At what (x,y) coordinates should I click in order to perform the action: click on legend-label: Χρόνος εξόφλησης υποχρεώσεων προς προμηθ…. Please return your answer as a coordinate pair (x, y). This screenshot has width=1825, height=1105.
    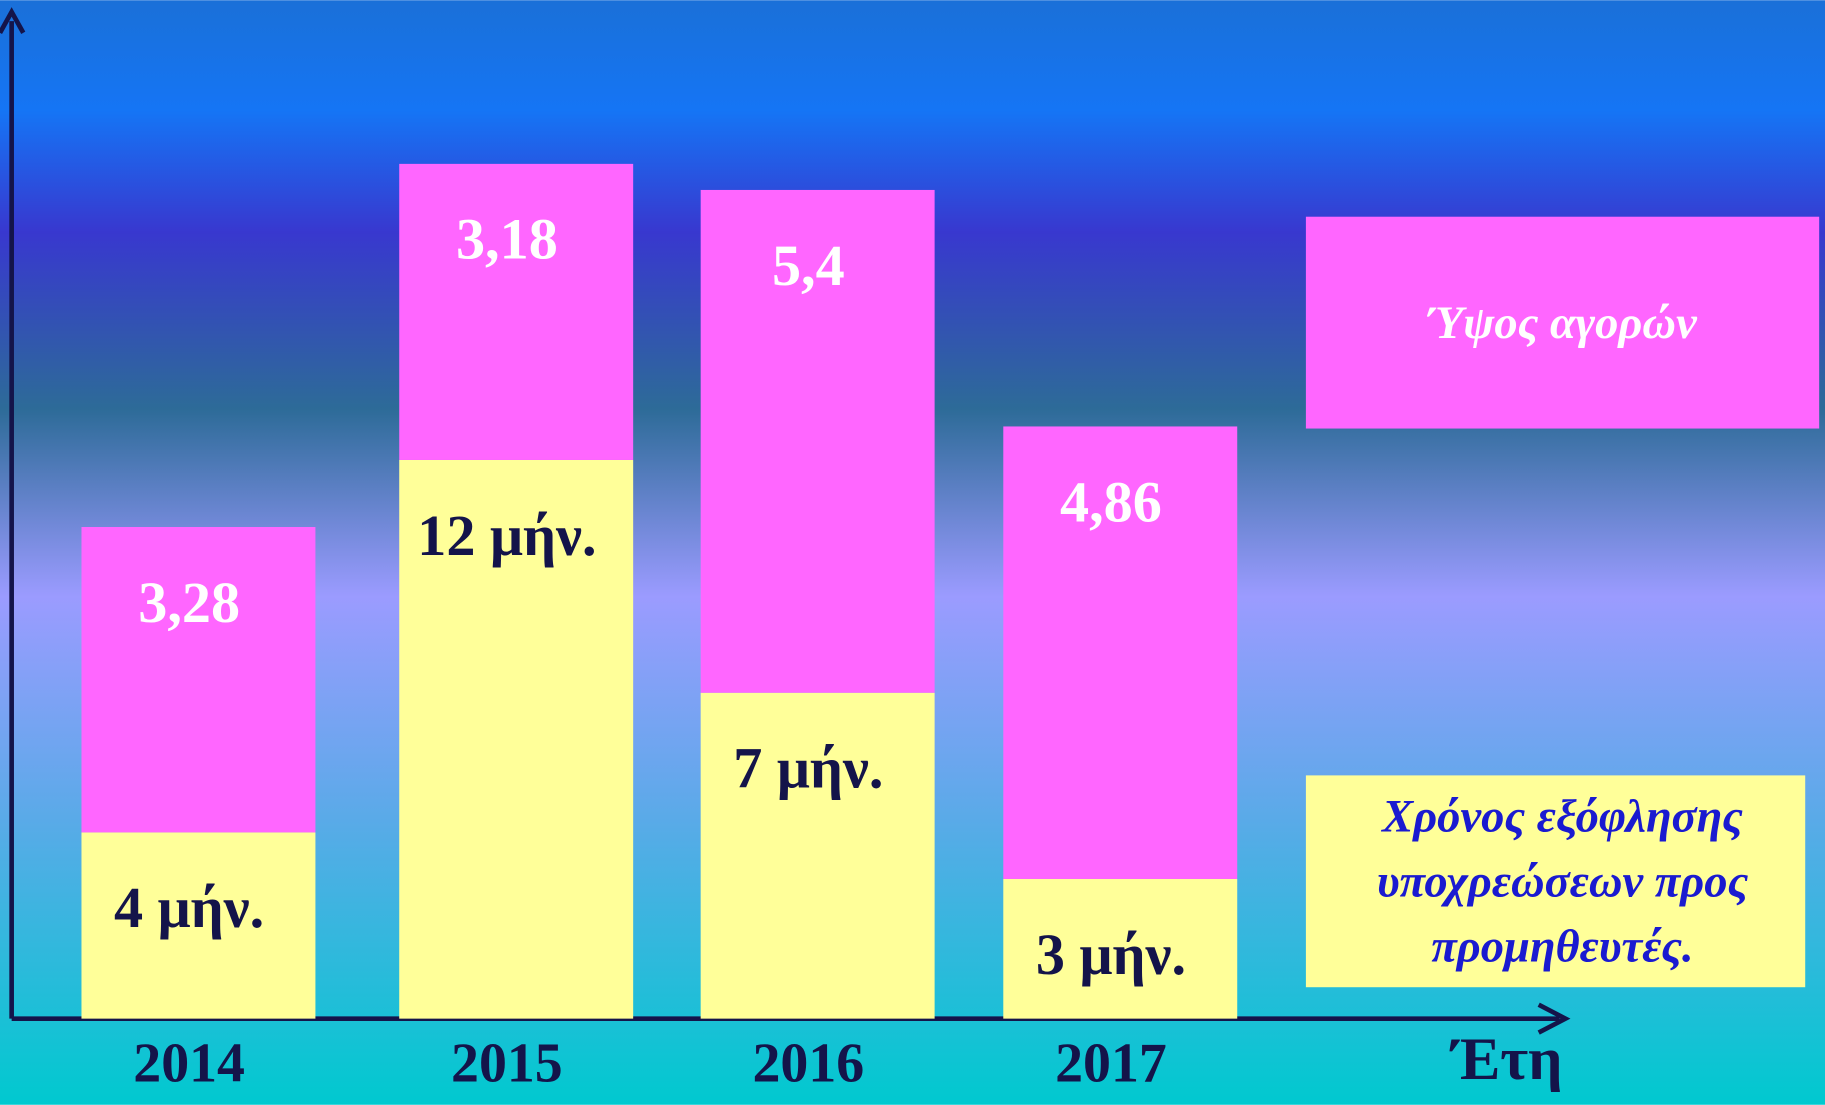
    Looking at the image, I should click on (1562, 881).